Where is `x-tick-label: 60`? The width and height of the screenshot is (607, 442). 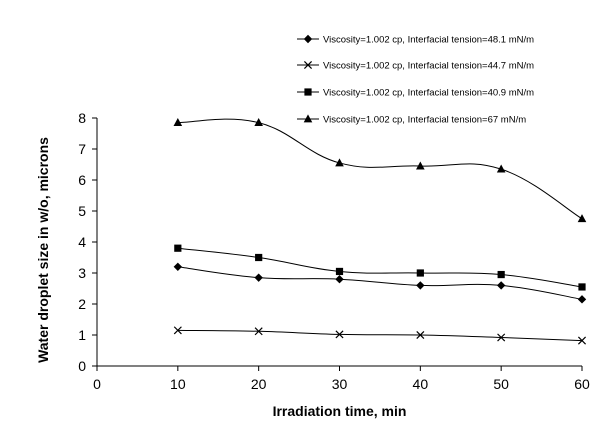
x-tick-label: 60 is located at coordinates (582, 384).